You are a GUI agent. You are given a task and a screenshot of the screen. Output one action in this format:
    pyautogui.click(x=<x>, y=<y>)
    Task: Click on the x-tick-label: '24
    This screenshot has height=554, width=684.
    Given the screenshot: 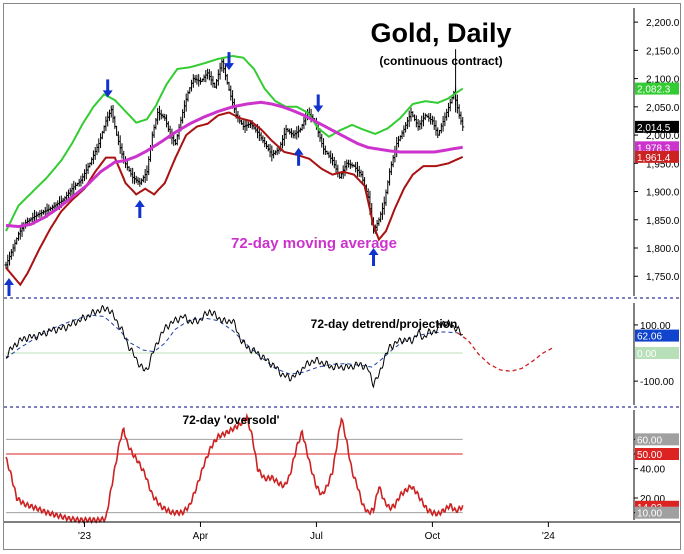 What is the action you would take?
    pyautogui.click(x=548, y=536)
    